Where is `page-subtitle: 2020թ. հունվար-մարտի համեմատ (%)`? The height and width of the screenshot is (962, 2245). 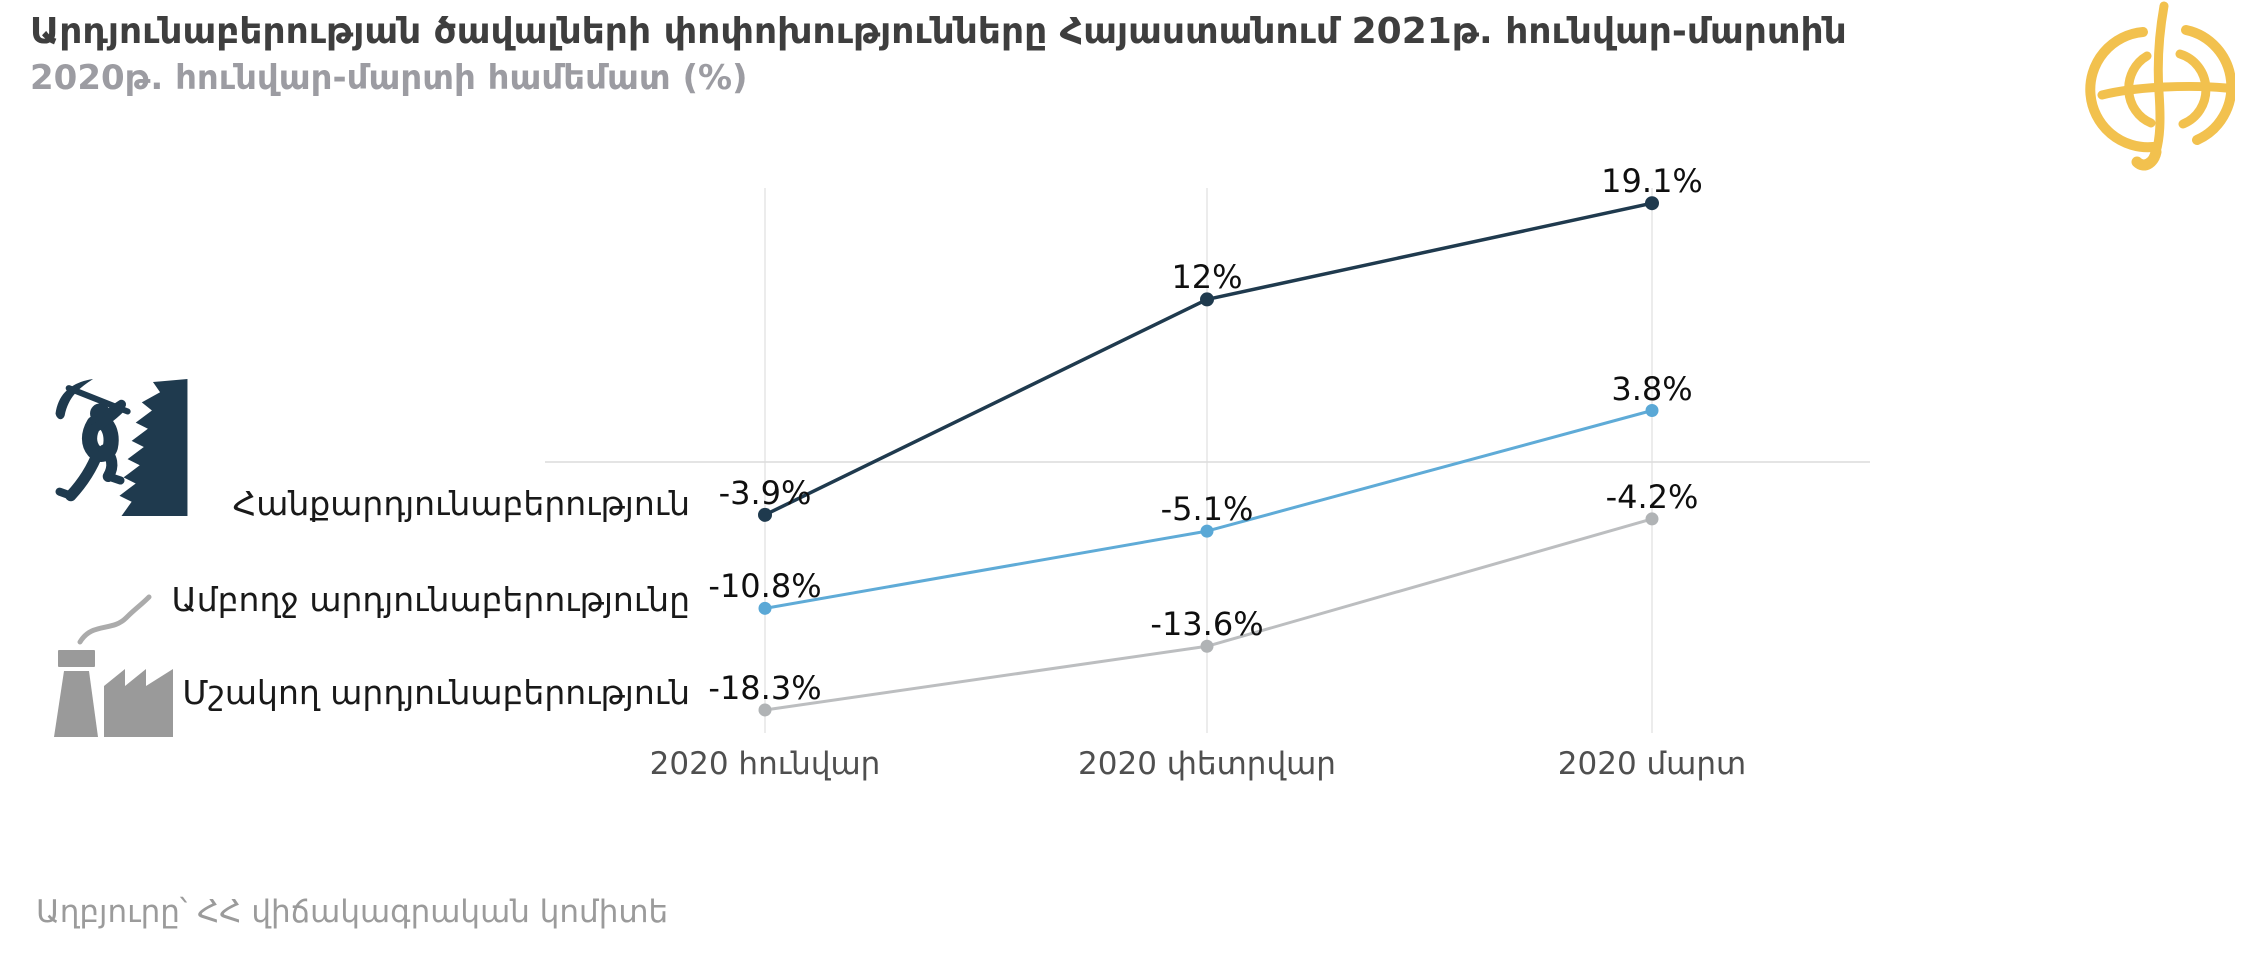 page-subtitle: 2020թ. հունվար-մարտի համեմատ (%) is located at coordinates (389, 78).